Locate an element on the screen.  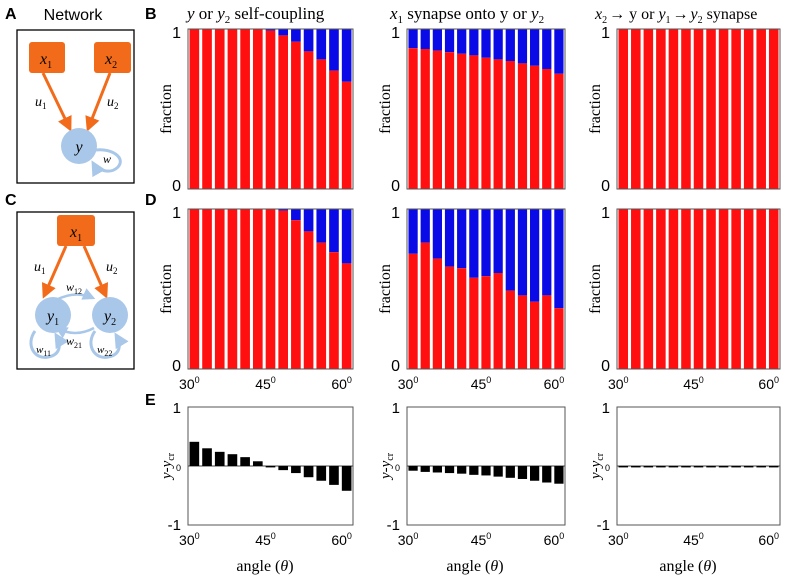
network-c-diagram: x1 u1 u2 w12 y1 y2 w11 w21 w22 is located at coordinates (75, 290).